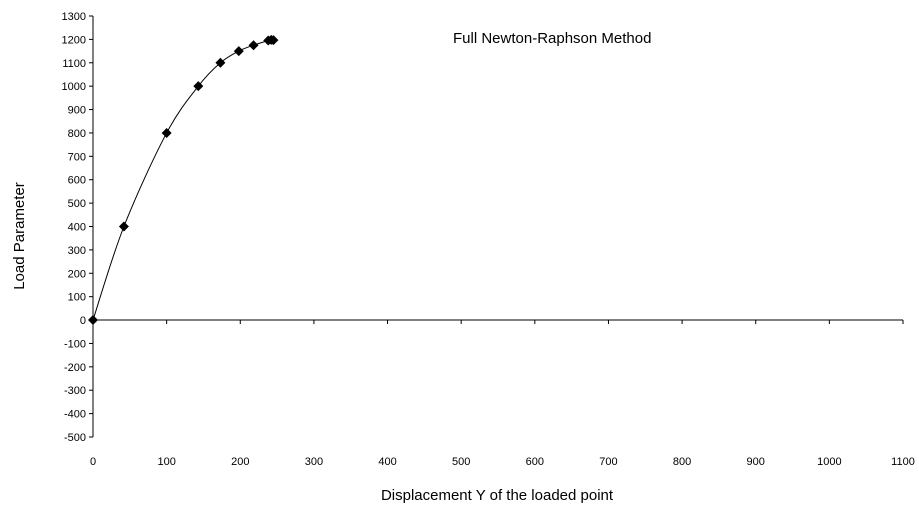 This screenshot has height=508, width=919. What do you see at coordinates (74, 64) in the screenshot?
I see `y-tick-label: 1100` at bounding box center [74, 64].